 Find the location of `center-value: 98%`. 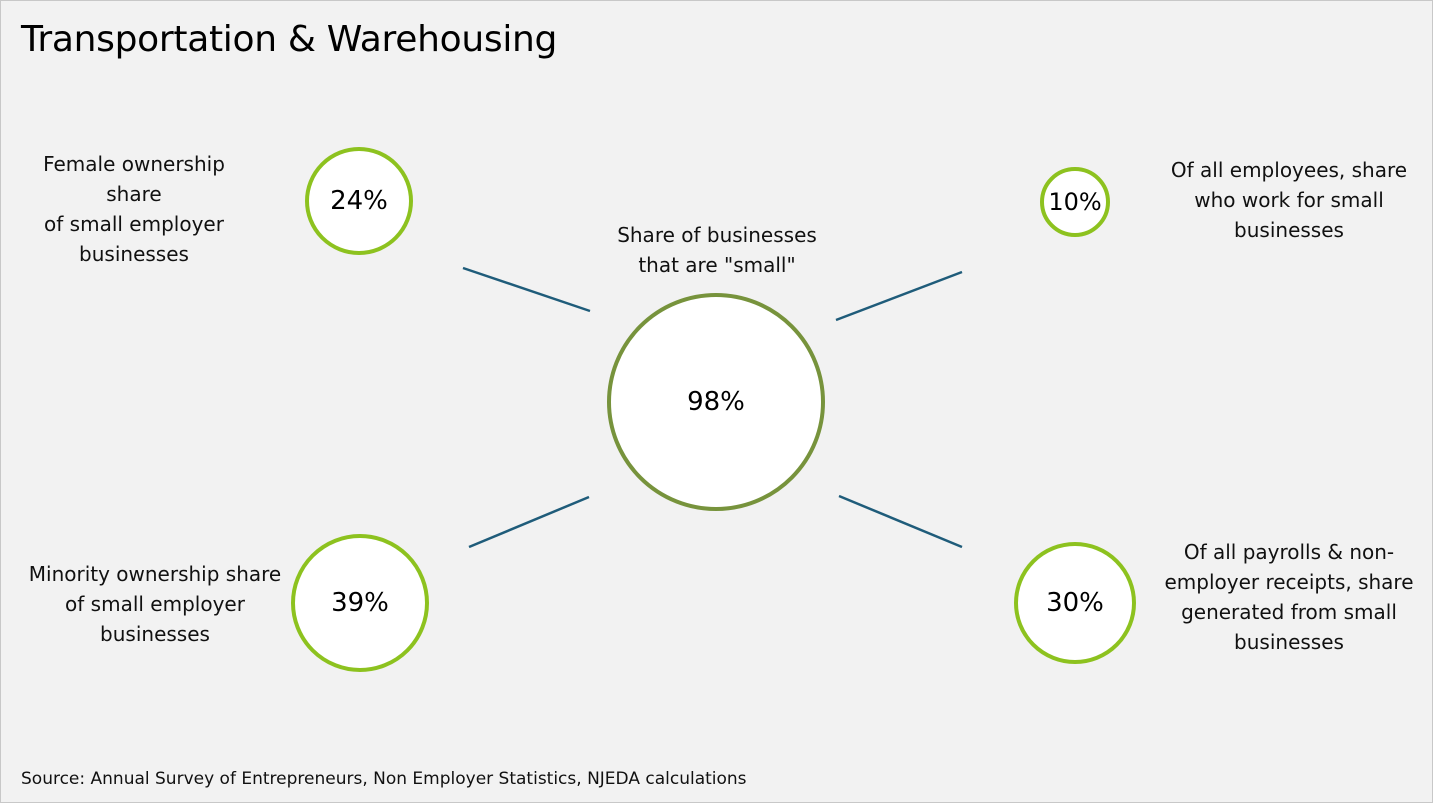

center-value: 98% is located at coordinates (716, 402).